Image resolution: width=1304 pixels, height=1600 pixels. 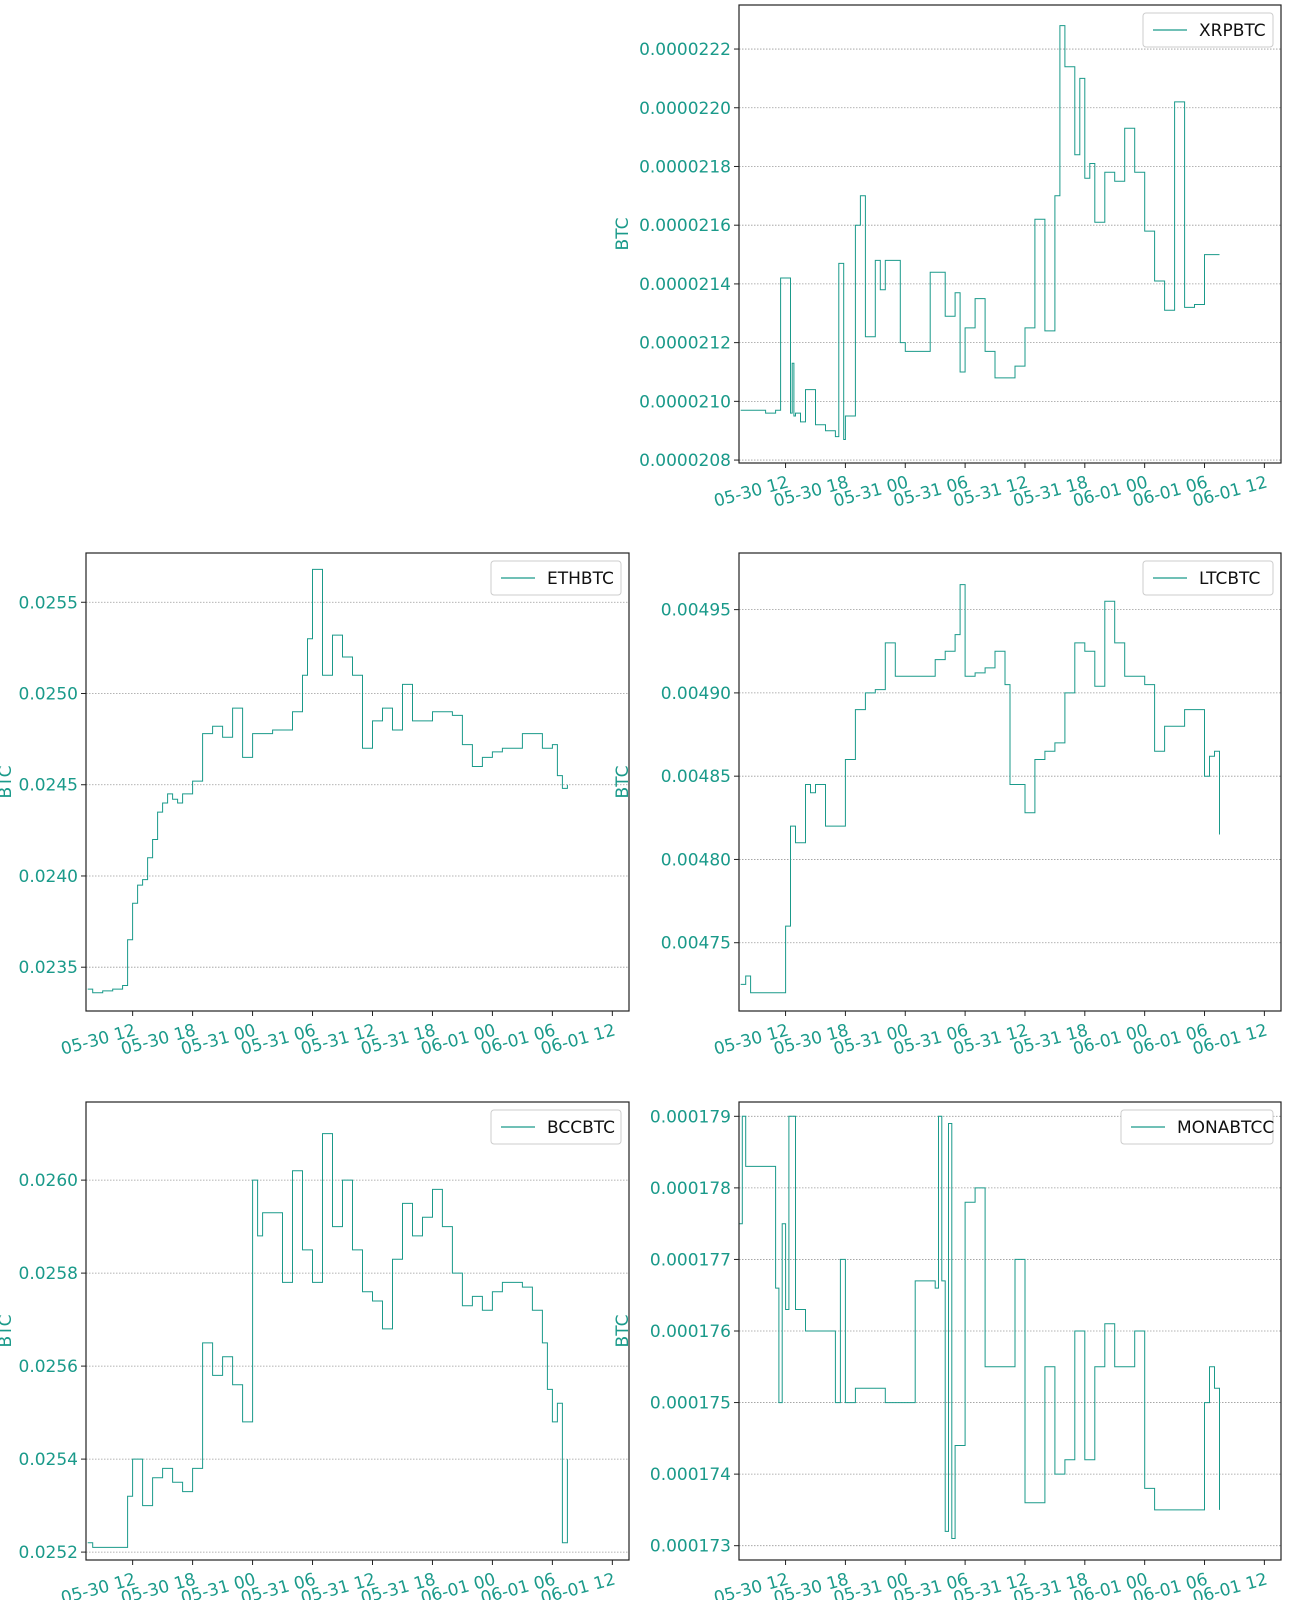 I want to click on y-tick-label: 0.0000220, so click(x=685, y=109).